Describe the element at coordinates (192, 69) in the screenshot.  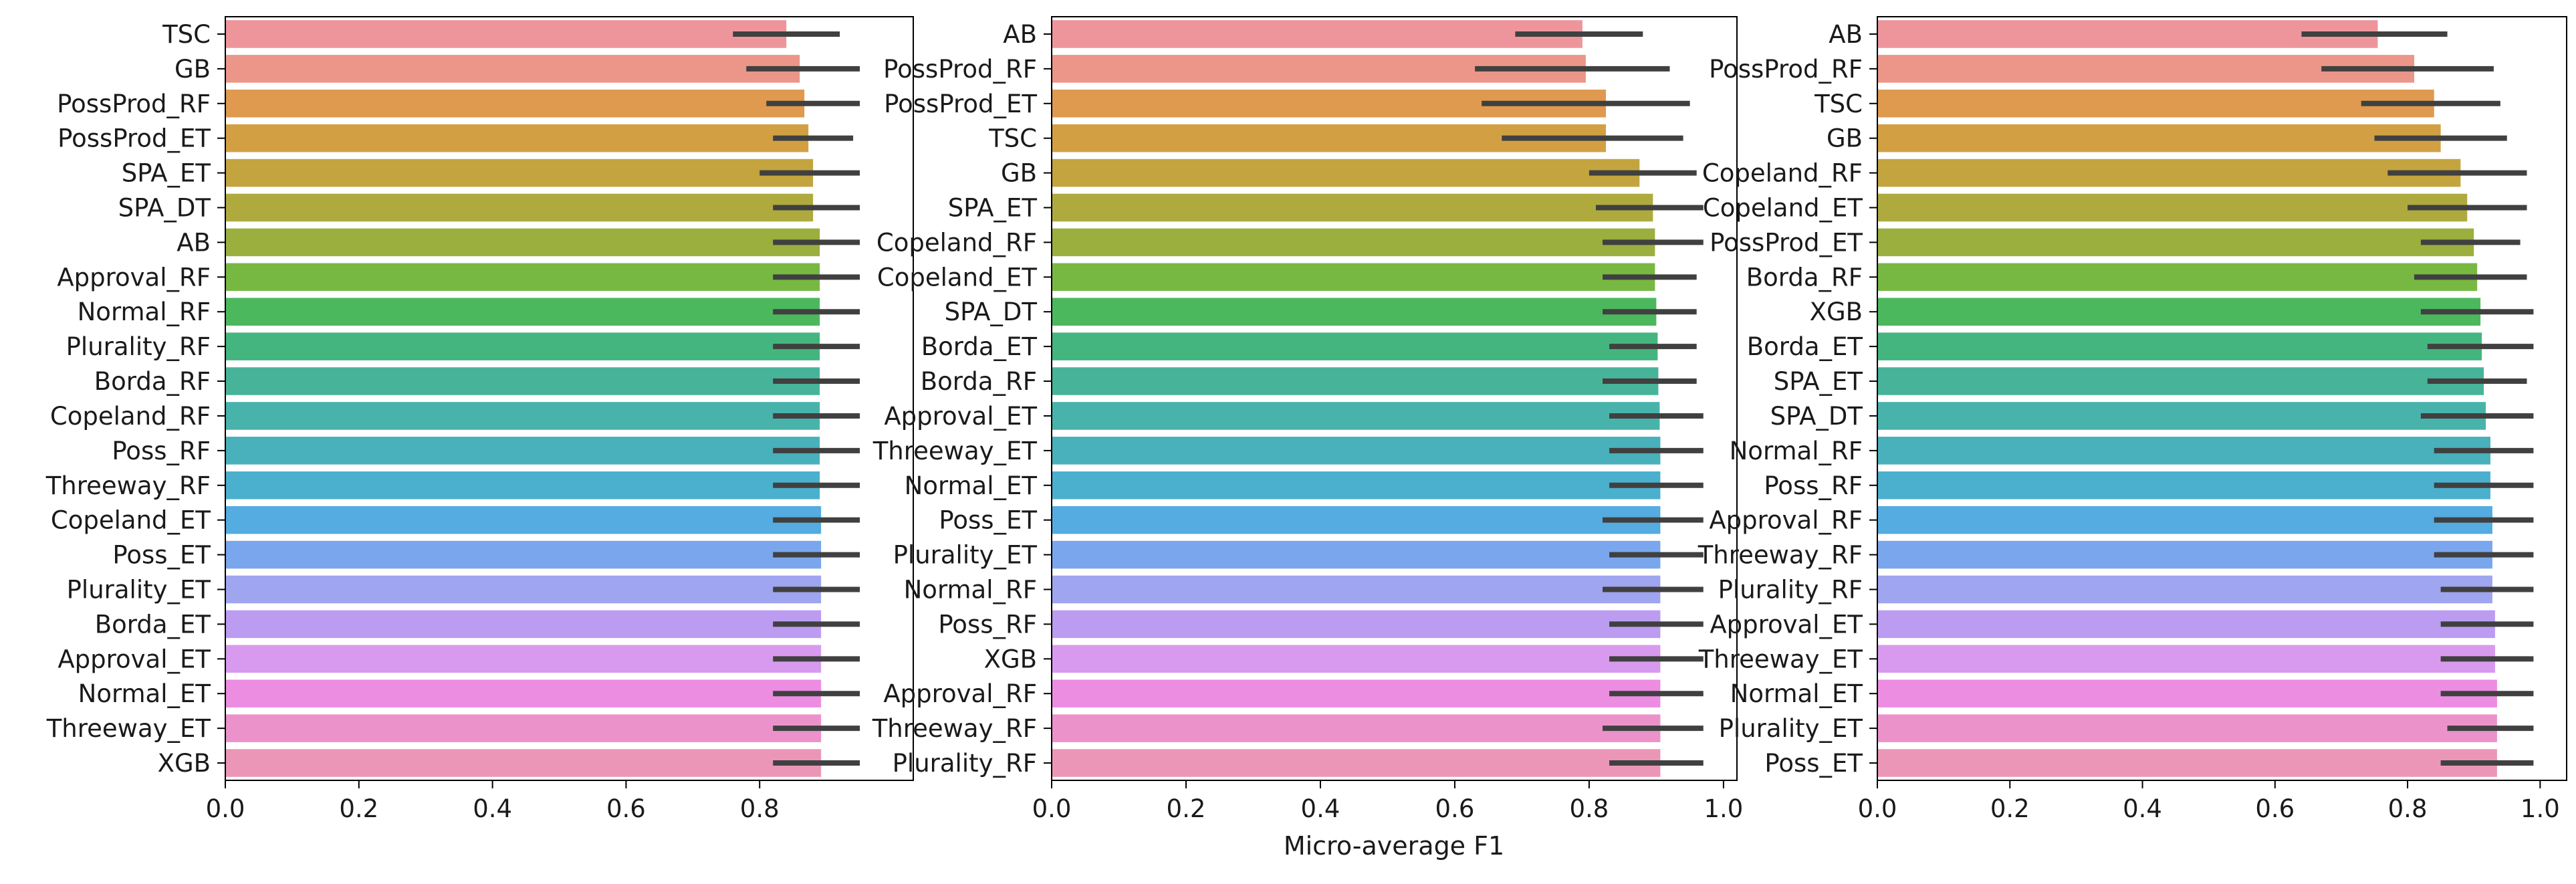
I see `y-tick-label: GB` at that location.